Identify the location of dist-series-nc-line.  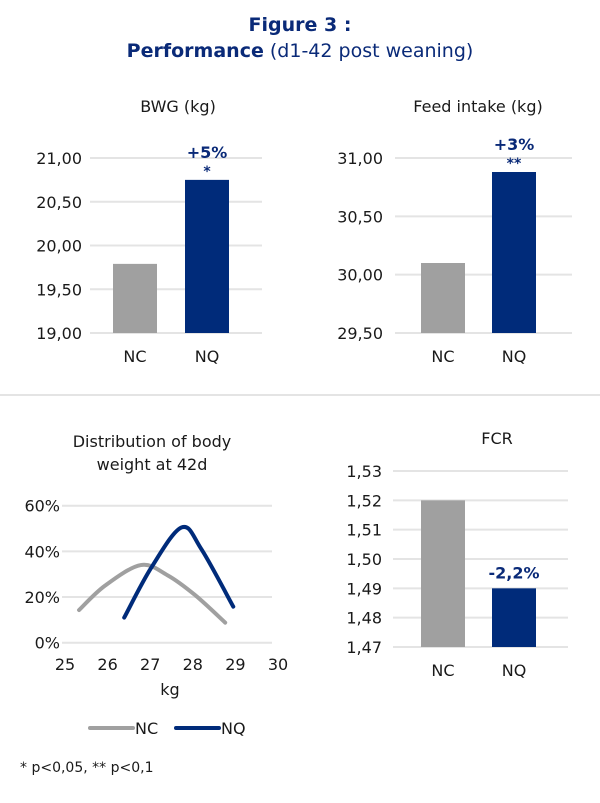
(152, 593).